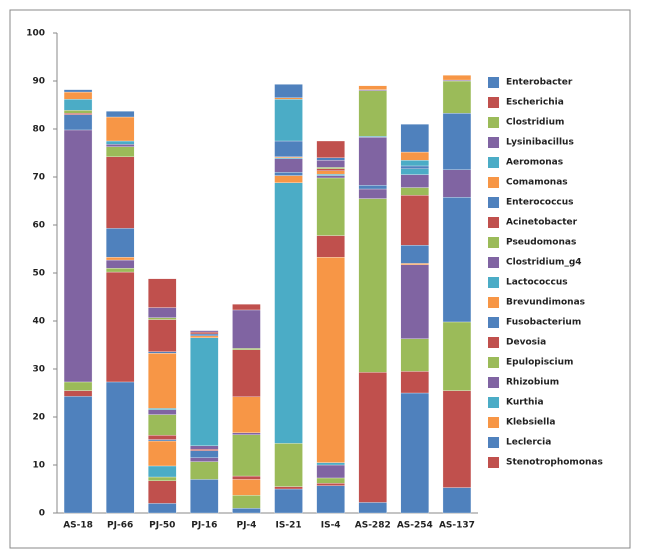  What do you see at coordinates (38, 418) in the screenshot?
I see `y-tick-label: 20` at bounding box center [38, 418].